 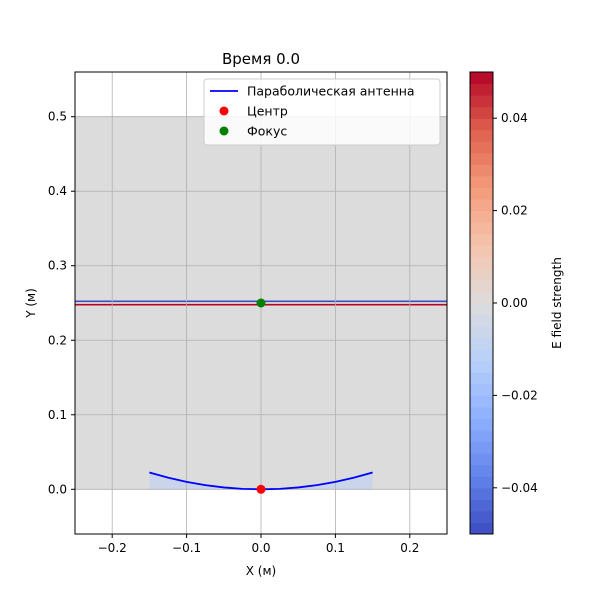 What do you see at coordinates (57, 191) in the screenshot?
I see `y-tick-label: 0.4` at bounding box center [57, 191].